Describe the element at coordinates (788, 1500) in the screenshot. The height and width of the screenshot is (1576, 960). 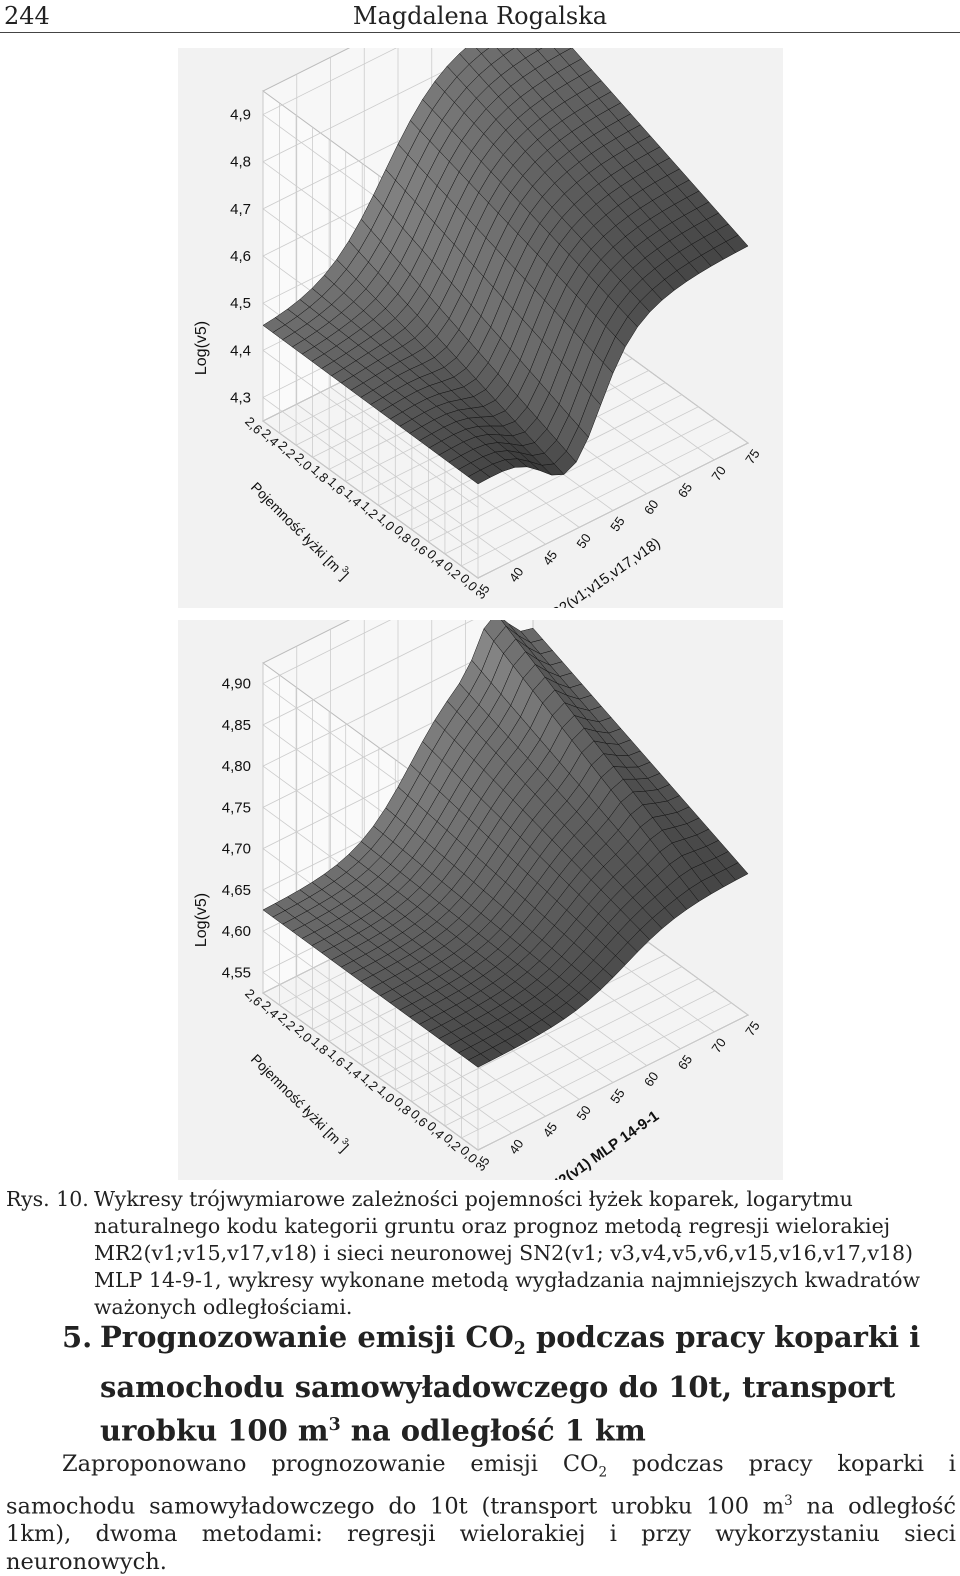
I see `paragraph-superscript: 3` at that location.